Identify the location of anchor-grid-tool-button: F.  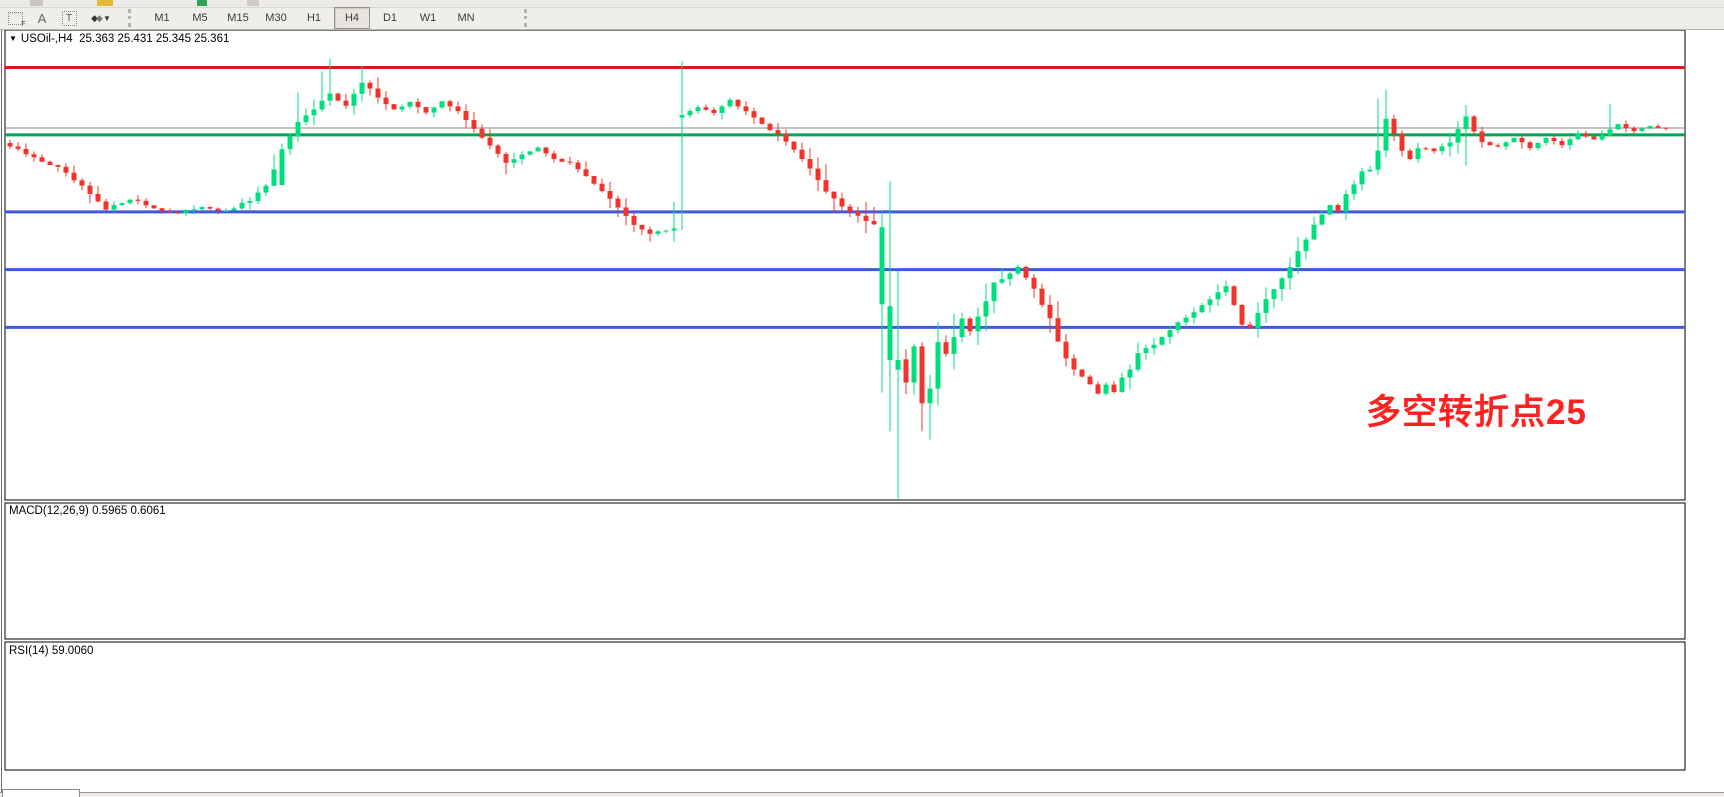
(15, 18).